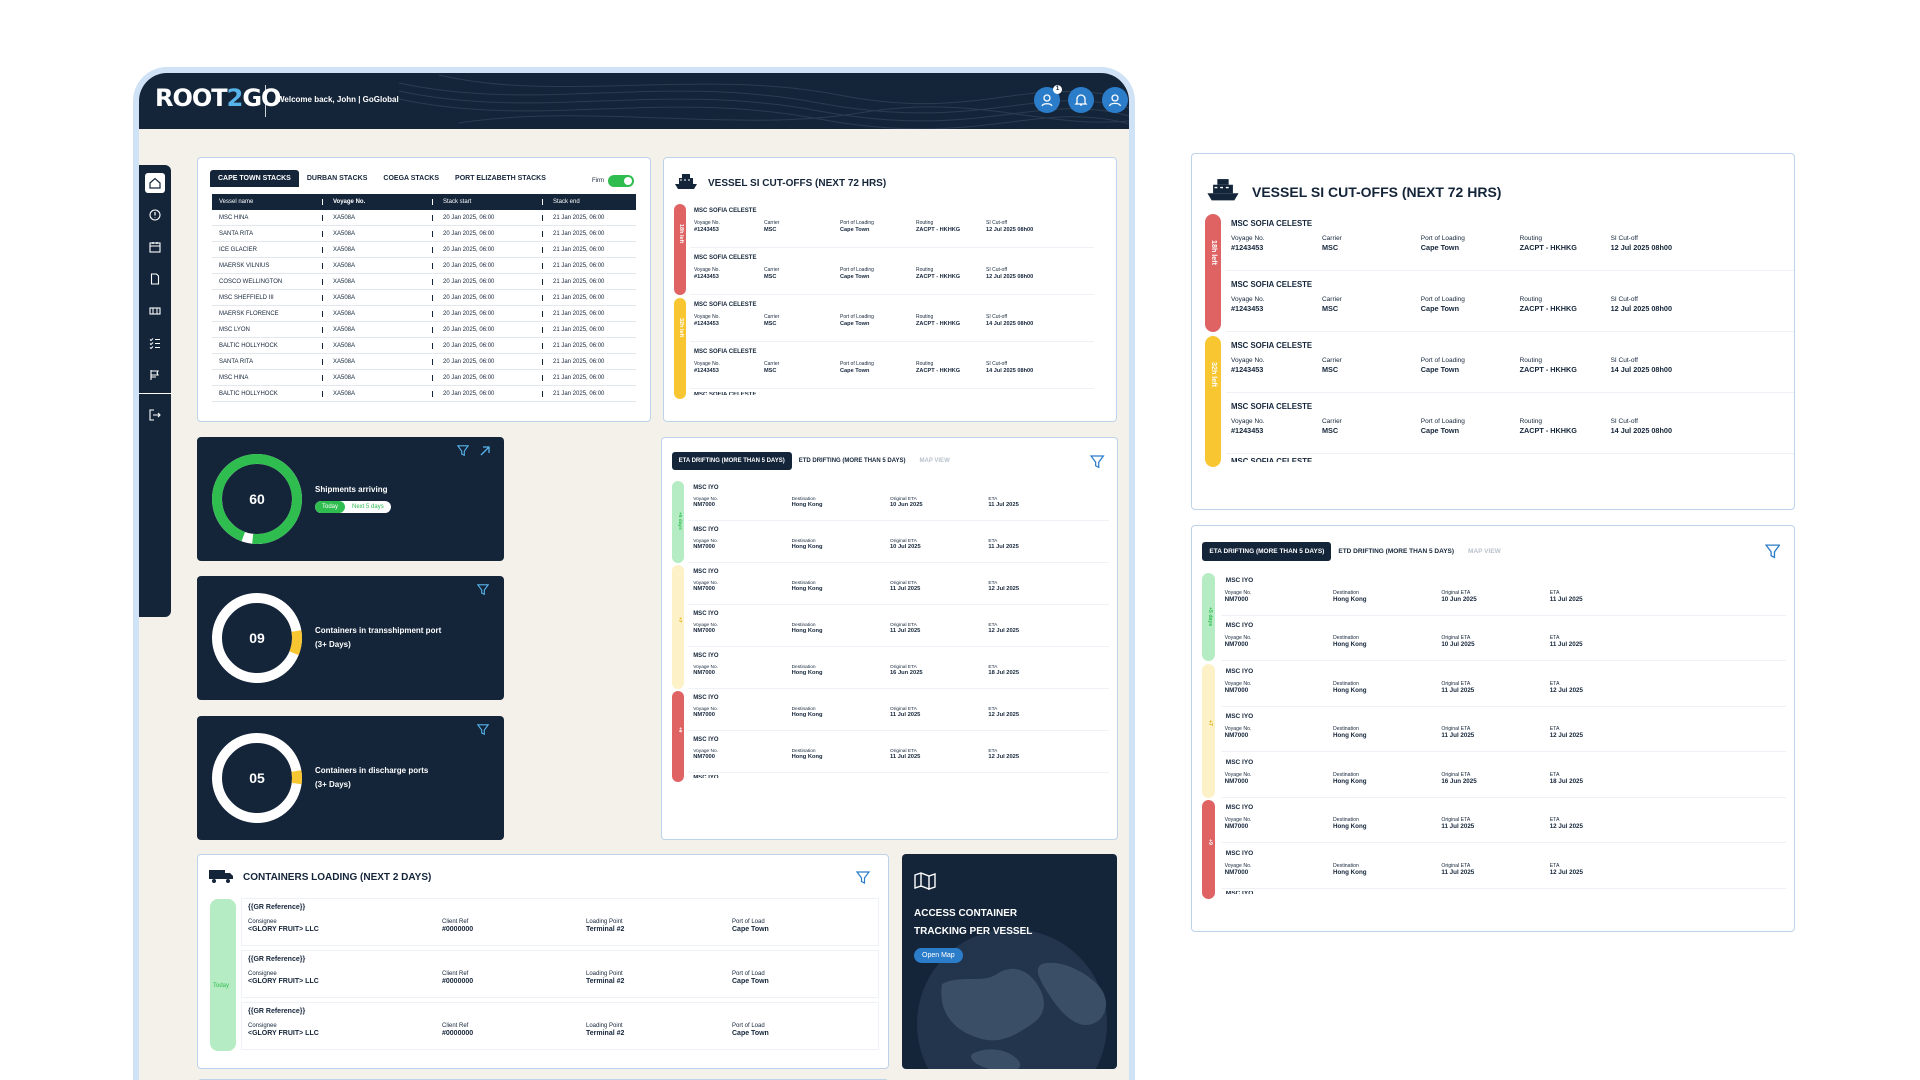 The width and height of the screenshot is (1920, 1080). Describe the element at coordinates (368, 507) in the screenshot. I see `segment-next-5-days: Next 5 days` at that location.